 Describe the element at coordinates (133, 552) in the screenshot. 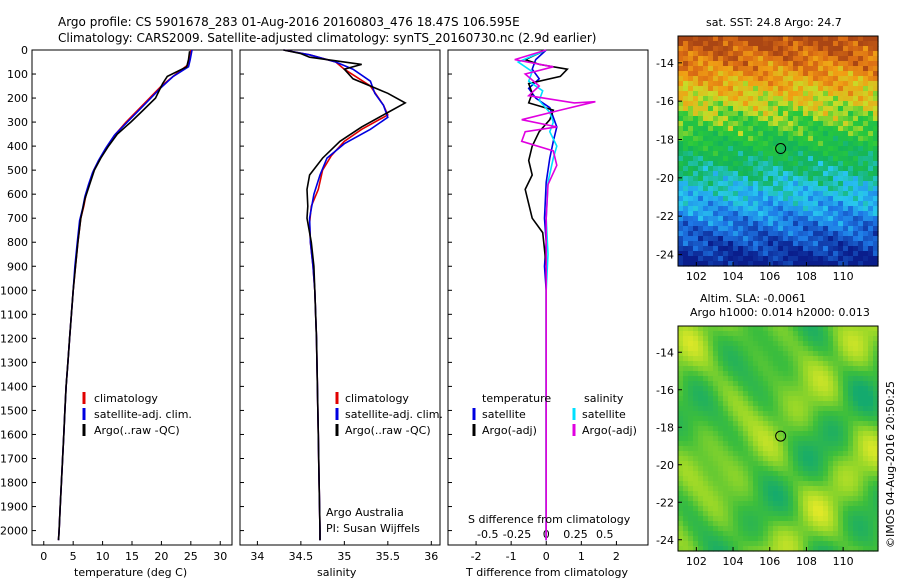

I see `temperature-axis-ticks: 0 5 10 15 20 25 30` at that location.